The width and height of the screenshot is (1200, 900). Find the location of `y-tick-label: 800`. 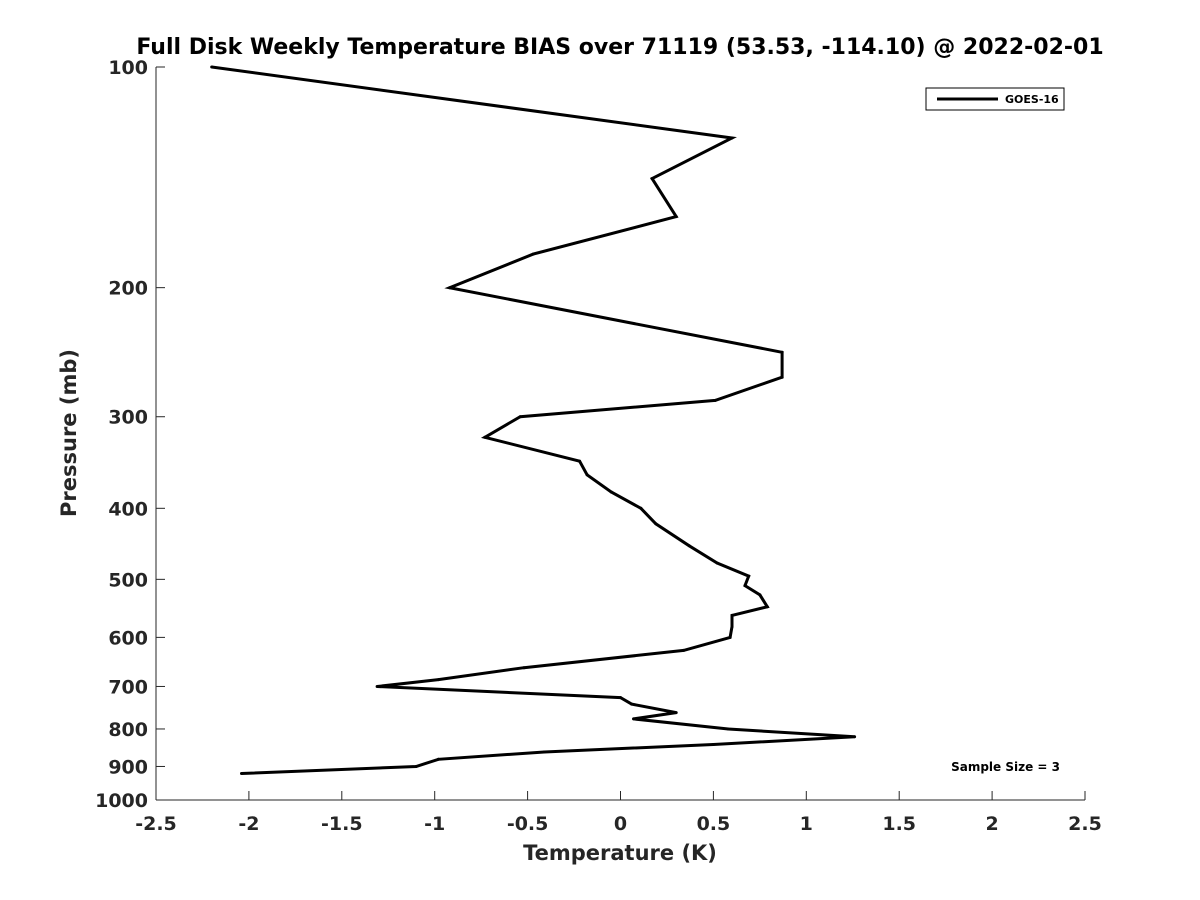

y-tick-label: 800 is located at coordinates (128, 730).